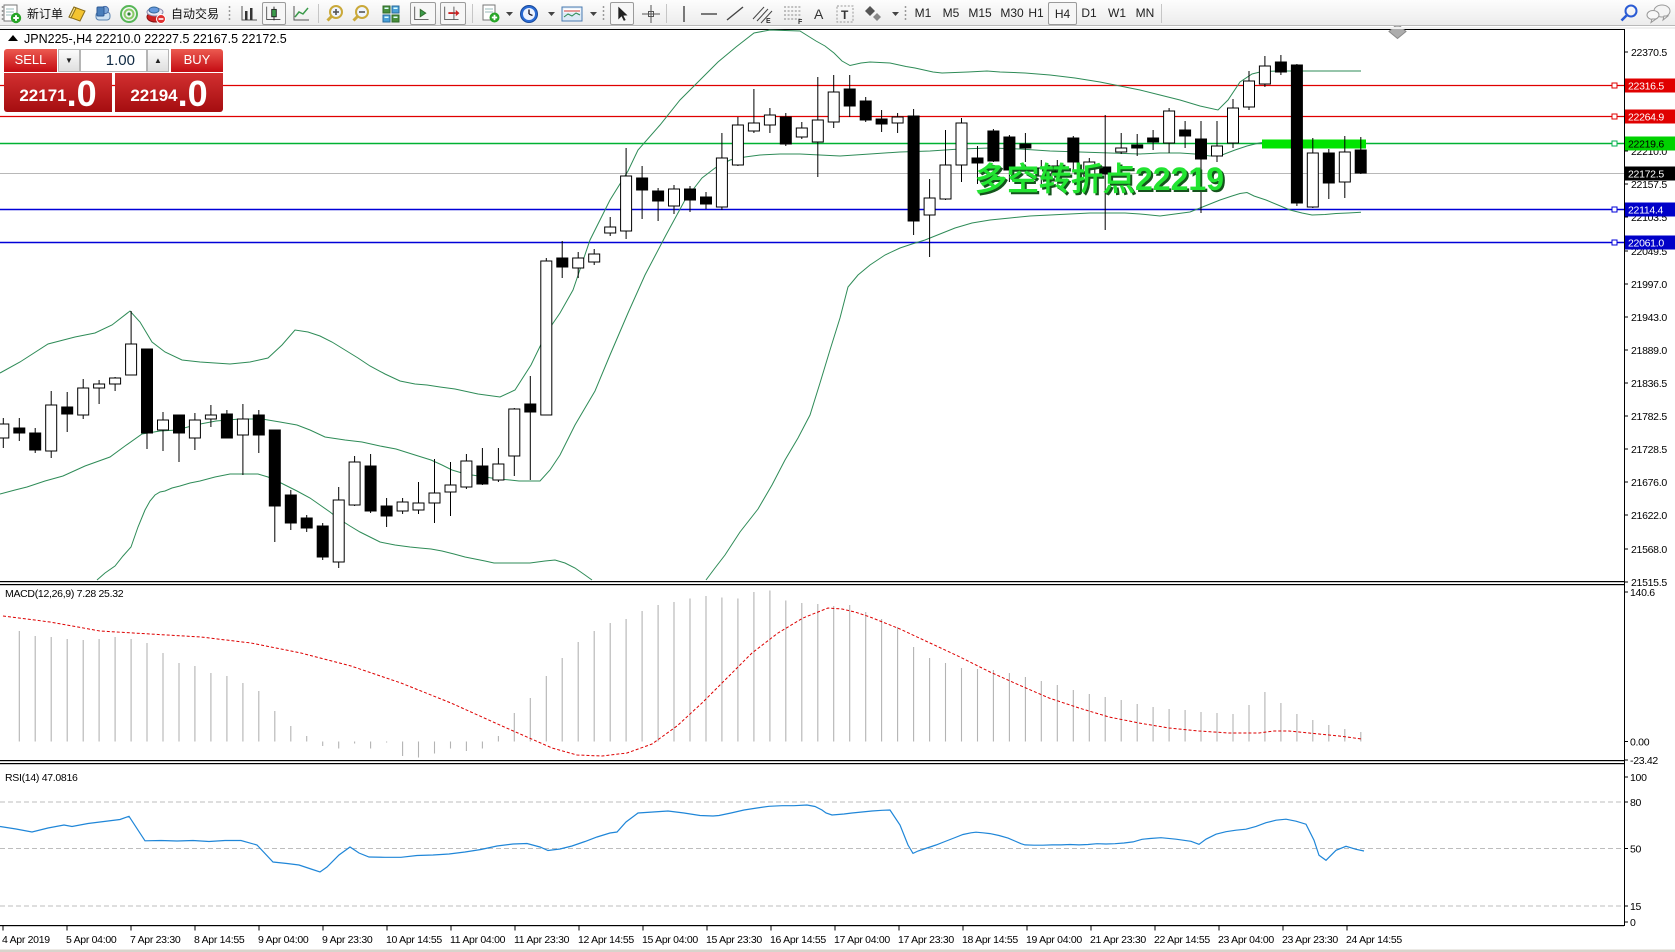 Image resolution: width=1675 pixels, height=952 pixels. I want to click on svg-text: 21889.0, so click(1649, 351).